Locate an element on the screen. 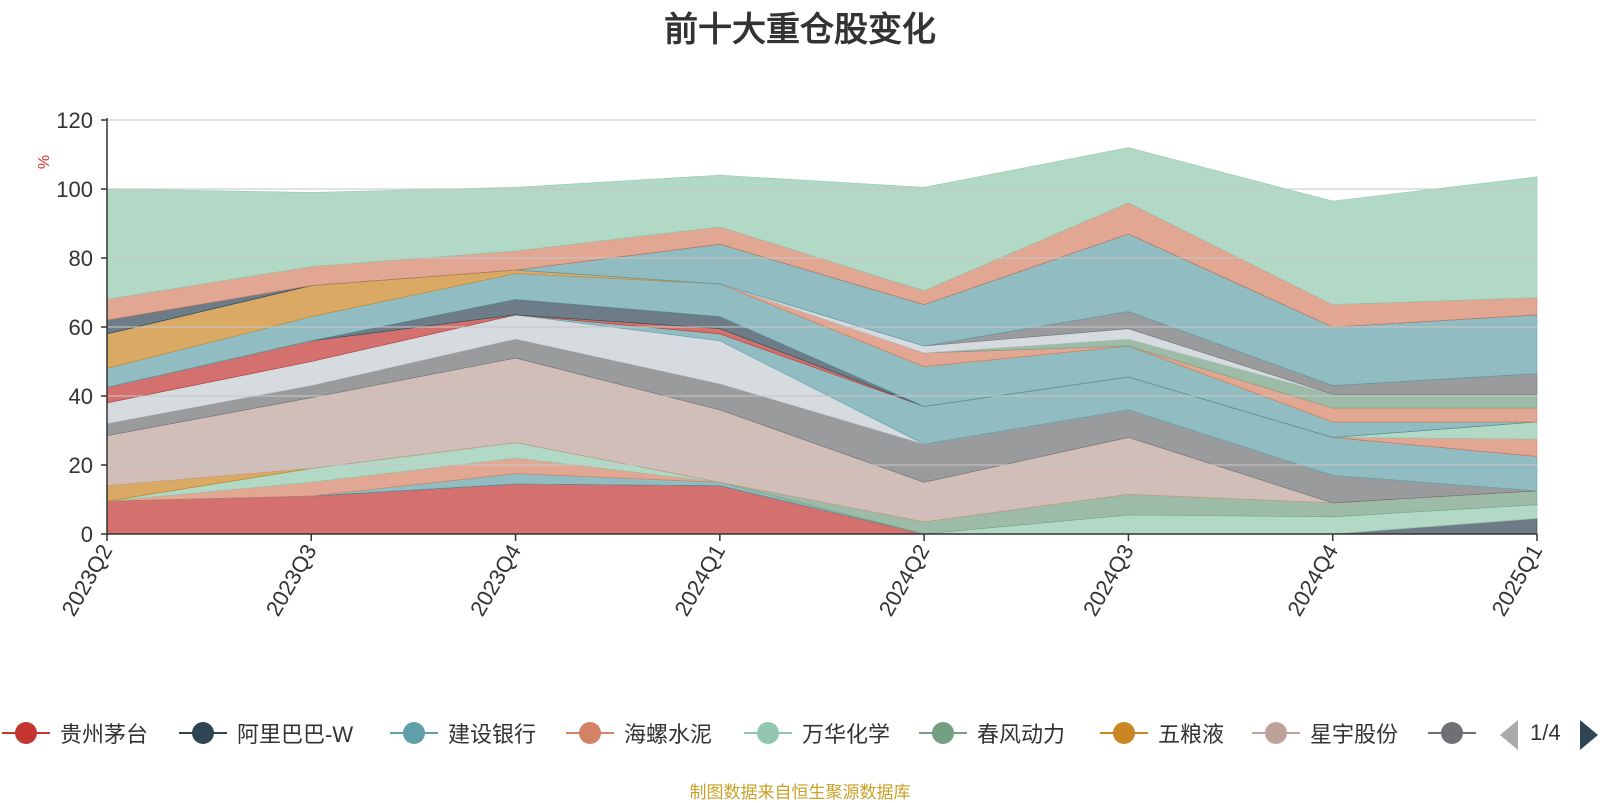 Image resolution: width=1600 pixels, height=803 pixels. pager-next-icon is located at coordinates (1589, 735).